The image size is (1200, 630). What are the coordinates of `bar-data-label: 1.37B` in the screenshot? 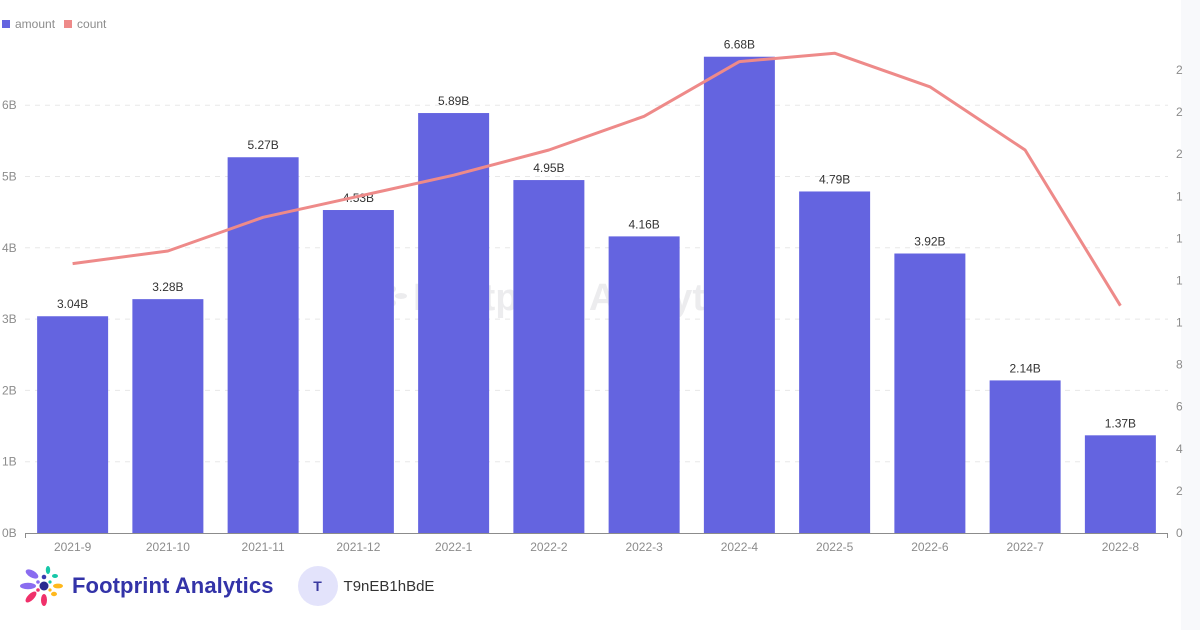 It's located at (1120, 423).